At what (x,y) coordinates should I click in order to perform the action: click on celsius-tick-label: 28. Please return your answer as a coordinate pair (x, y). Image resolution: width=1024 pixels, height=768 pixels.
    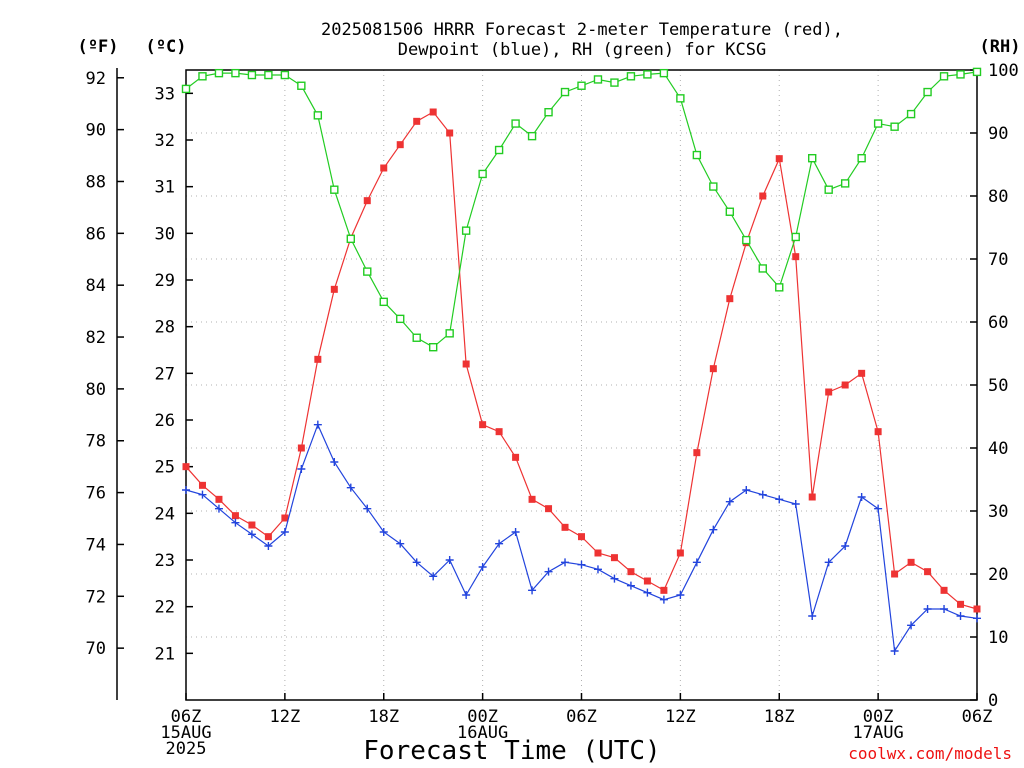
    Looking at the image, I should click on (165, 328).